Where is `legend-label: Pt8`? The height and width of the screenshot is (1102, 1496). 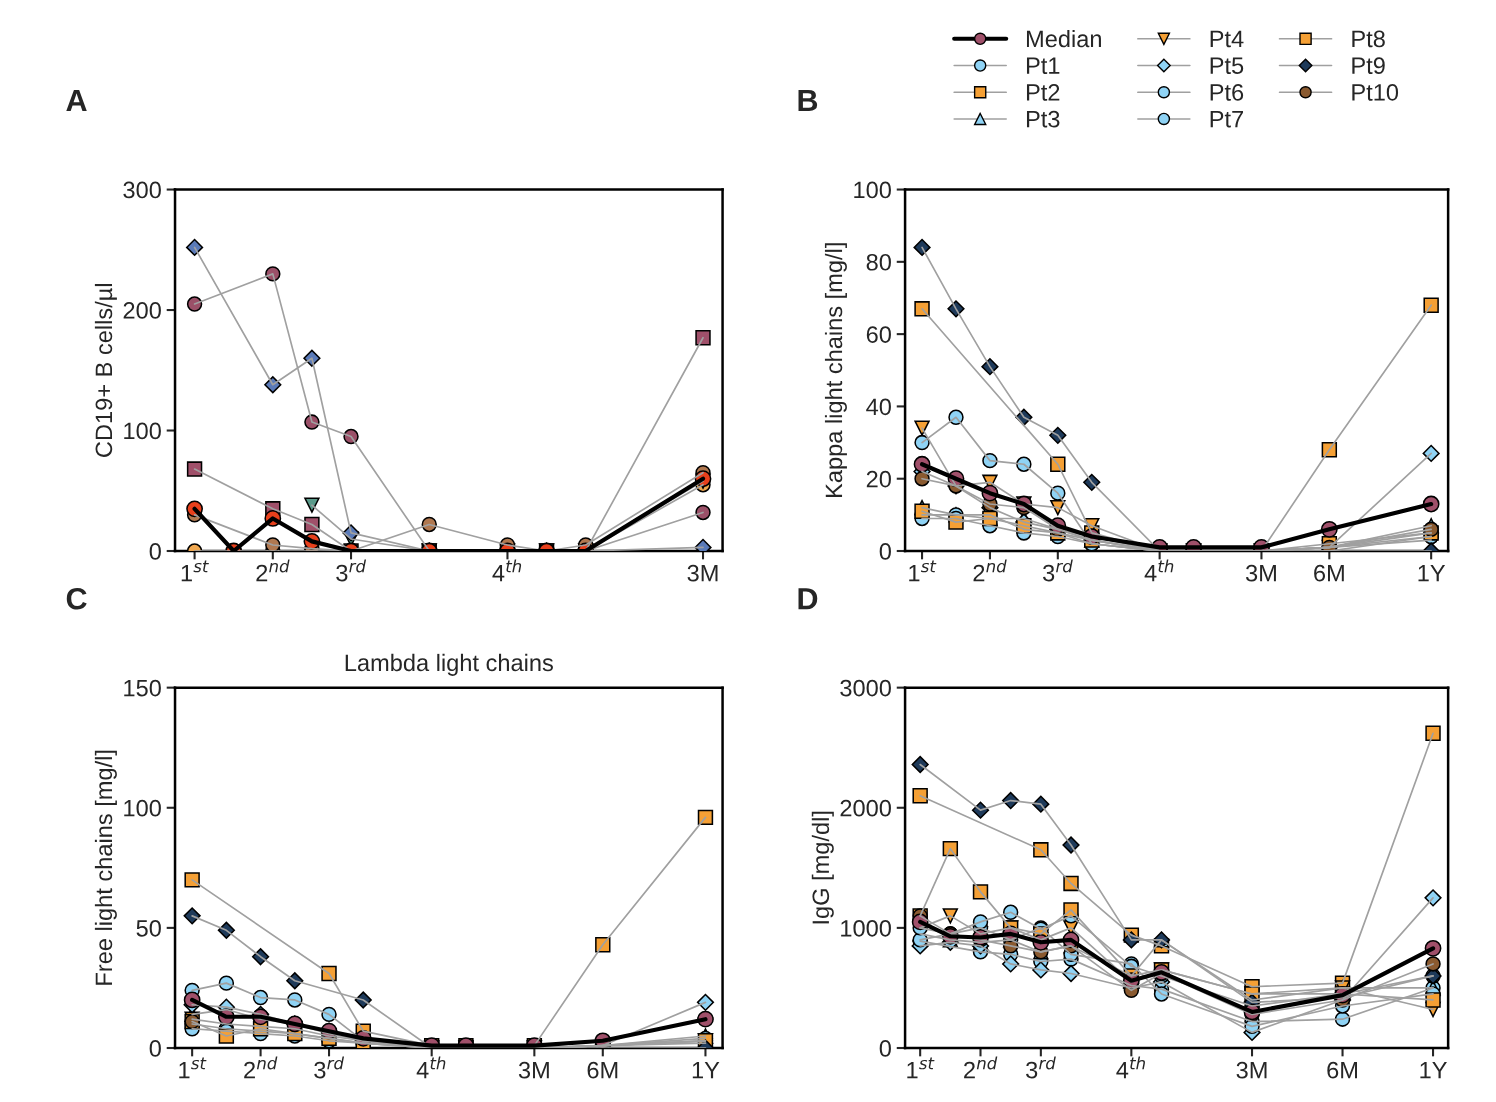 legend-label: Pt8 is located at coordinates (1368, 39).